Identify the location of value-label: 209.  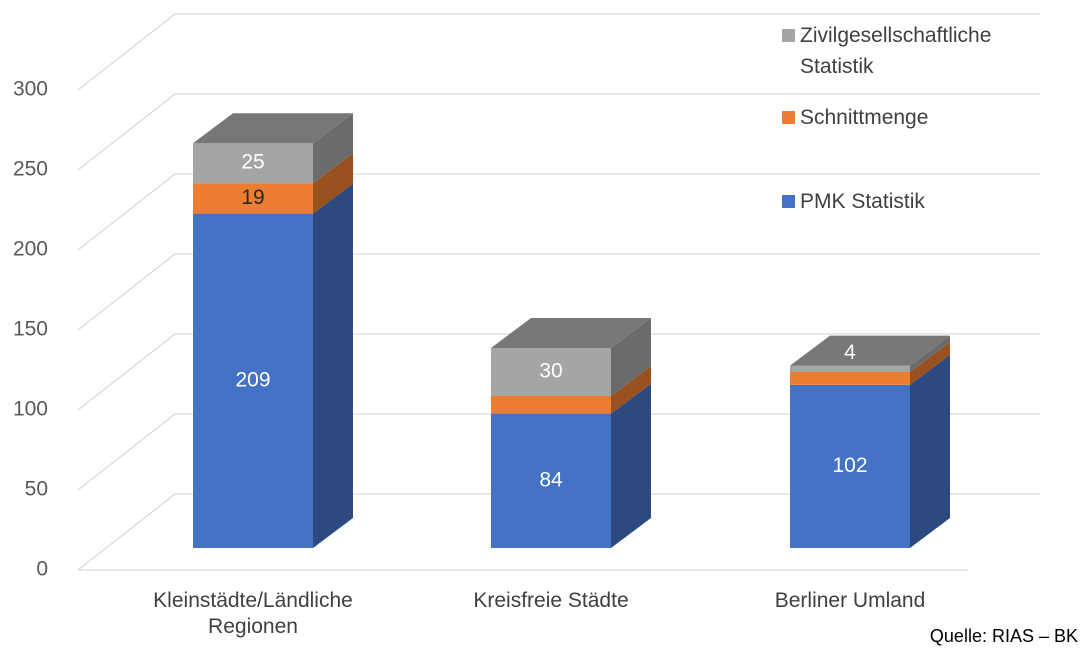
(252, 379).